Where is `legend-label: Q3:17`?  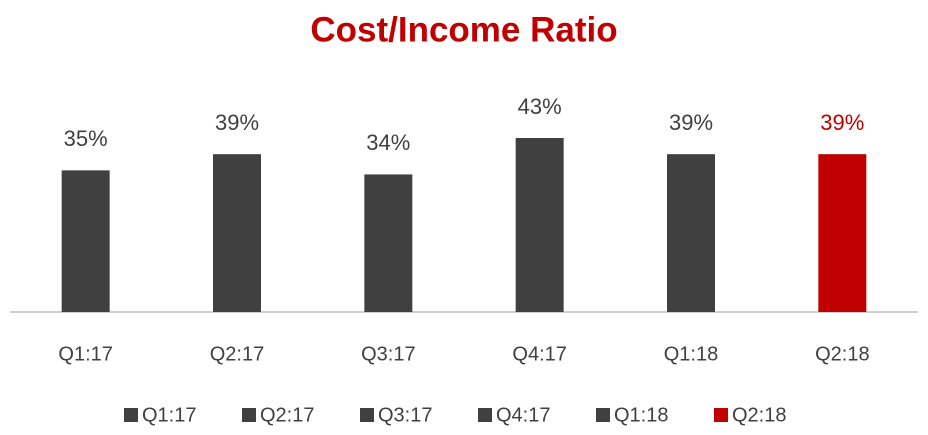 legend-label: Q3:17 is located at coordinates (405, 415).